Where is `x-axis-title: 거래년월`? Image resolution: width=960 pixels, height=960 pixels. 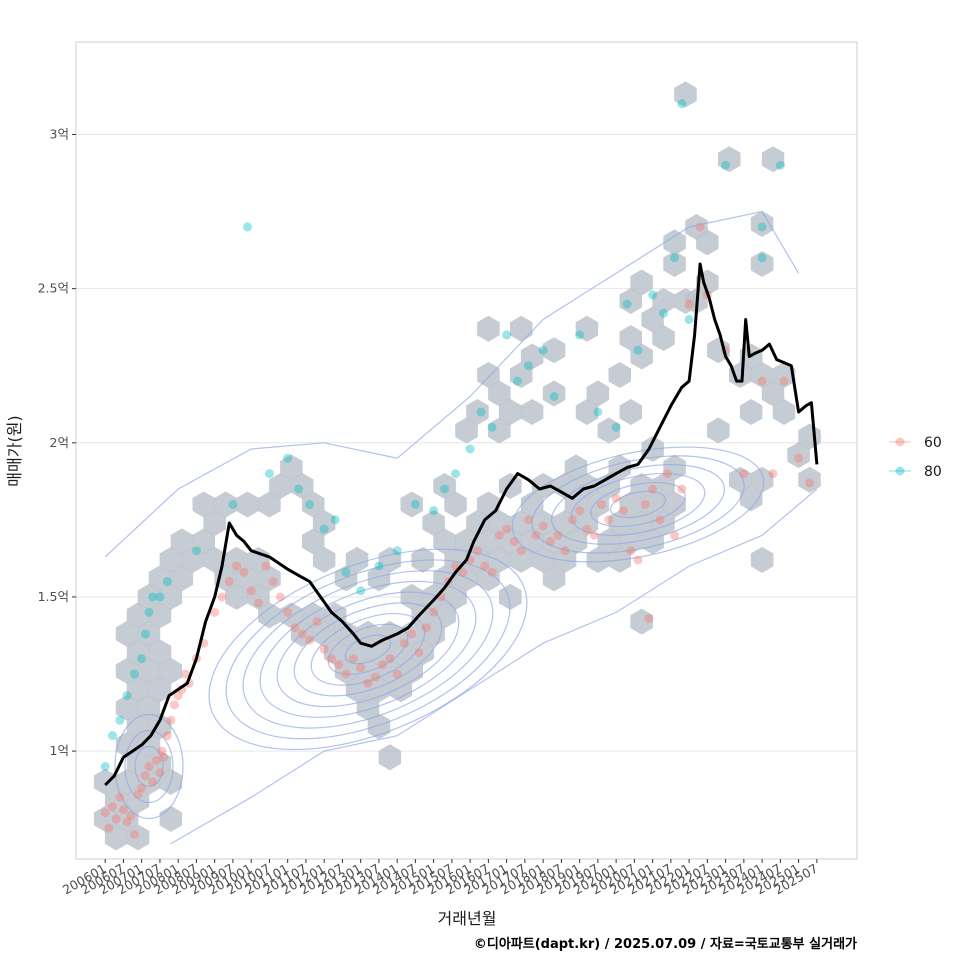 x-axis-title: 거래년월 is located at coordinates (467, 918).